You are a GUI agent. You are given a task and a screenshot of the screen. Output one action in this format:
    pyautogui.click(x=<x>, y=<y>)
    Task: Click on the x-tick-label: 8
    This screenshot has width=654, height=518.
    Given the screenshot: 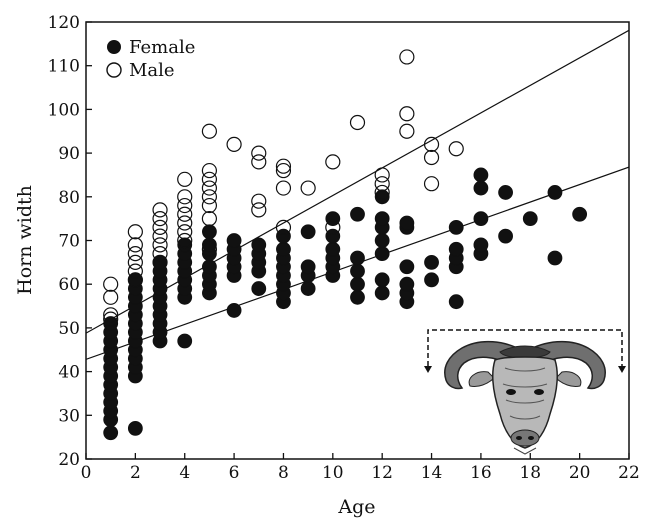 What is the action you would take?
    pyautogui.click(x=283, y=473)
    